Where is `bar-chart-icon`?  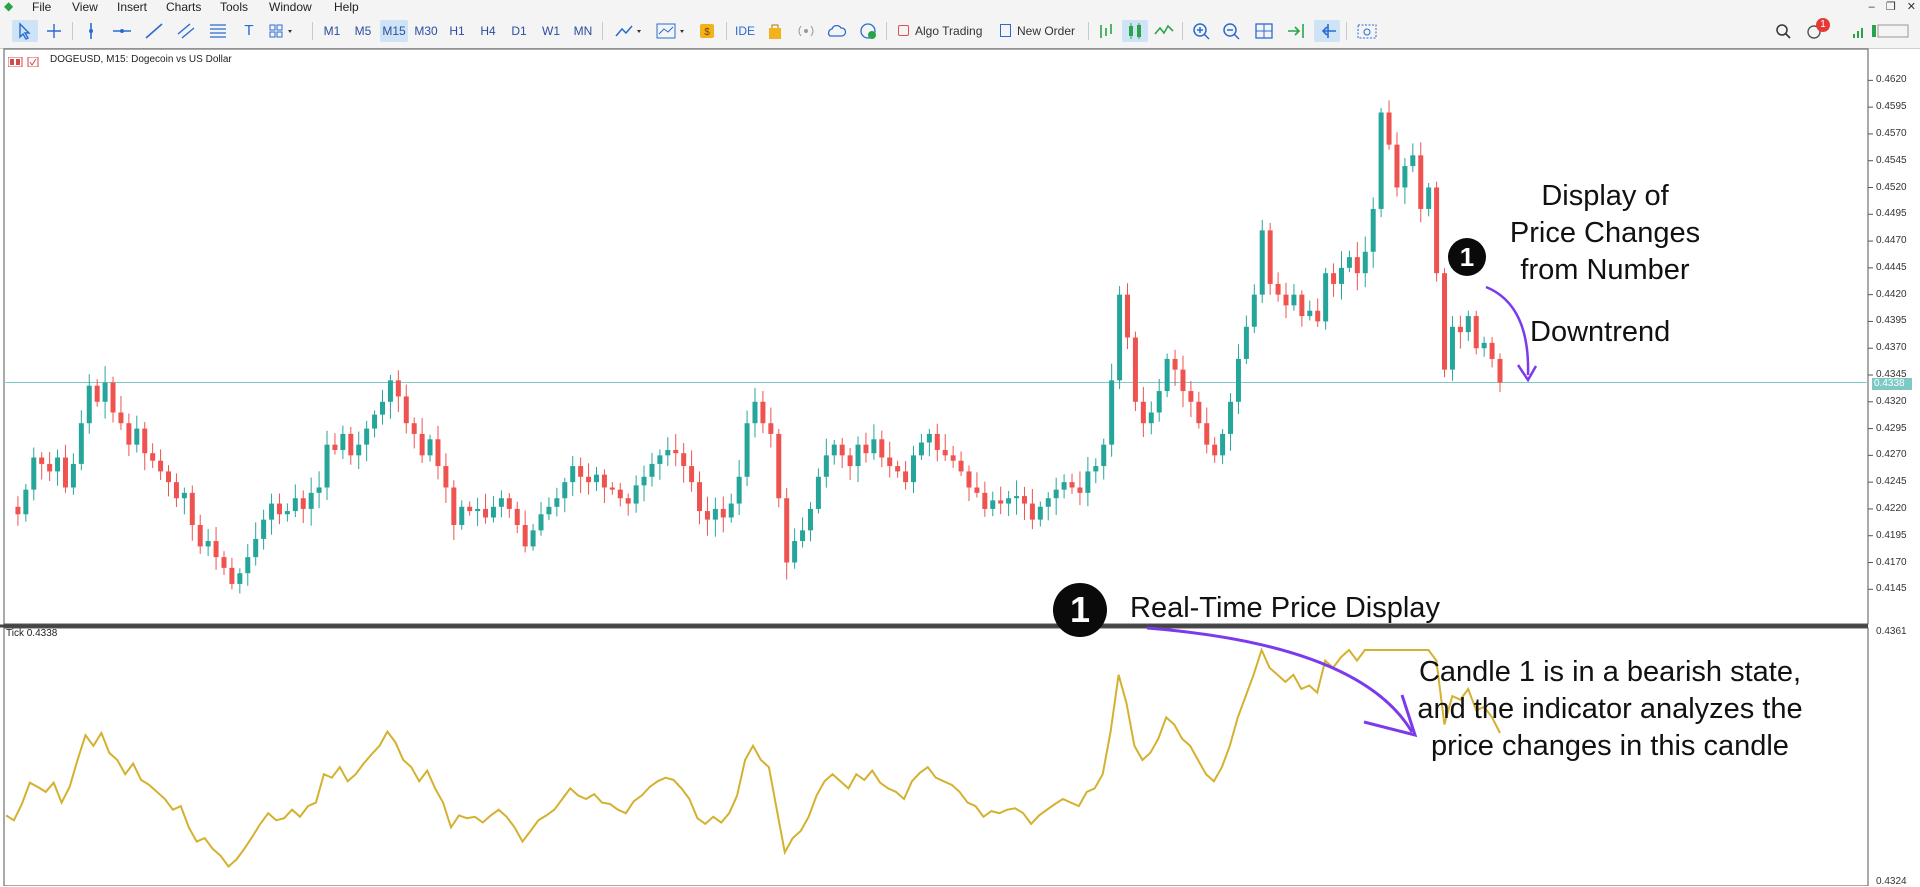 bar-chart-icon is located at coordinates (1106, 31).